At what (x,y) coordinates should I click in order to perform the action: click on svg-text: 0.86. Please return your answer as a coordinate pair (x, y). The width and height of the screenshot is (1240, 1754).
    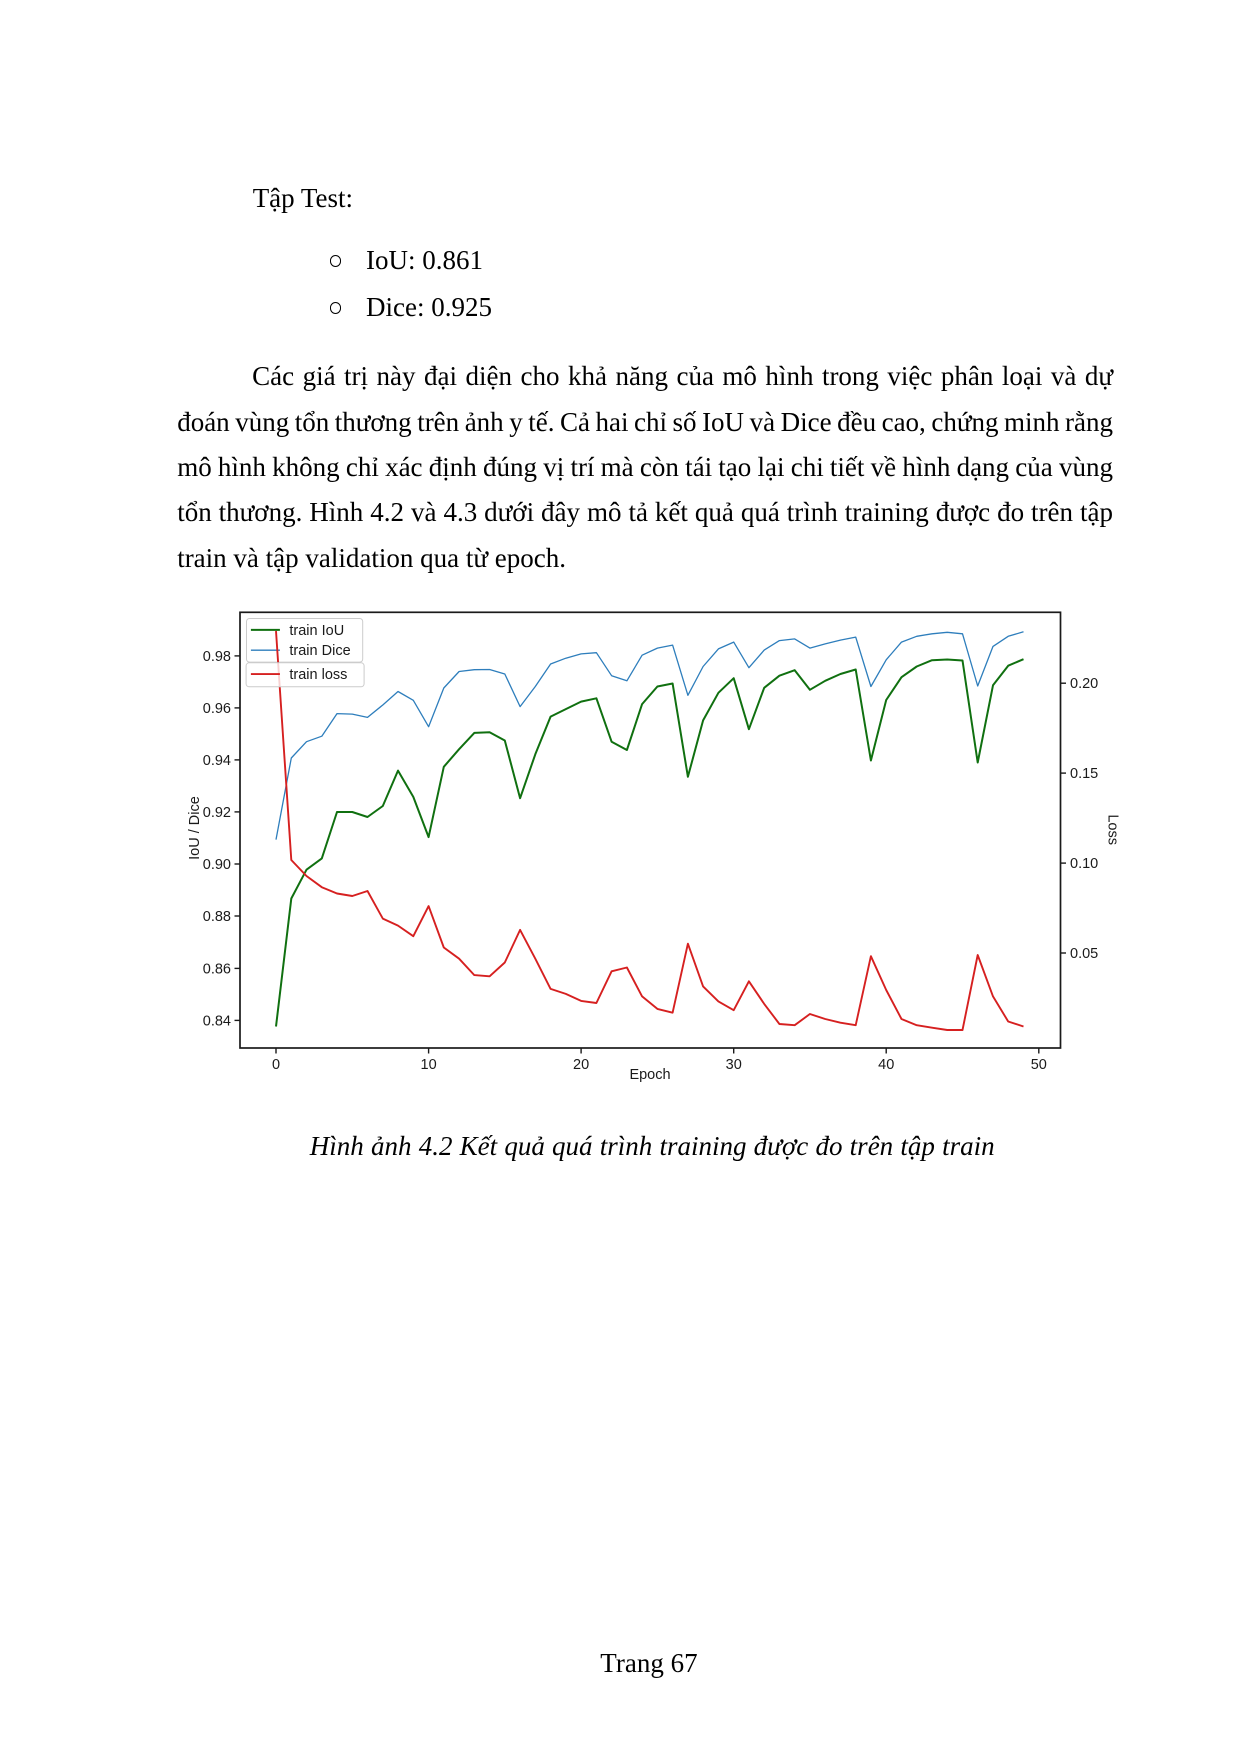
    Looking at the image, I should click on (217, 969).